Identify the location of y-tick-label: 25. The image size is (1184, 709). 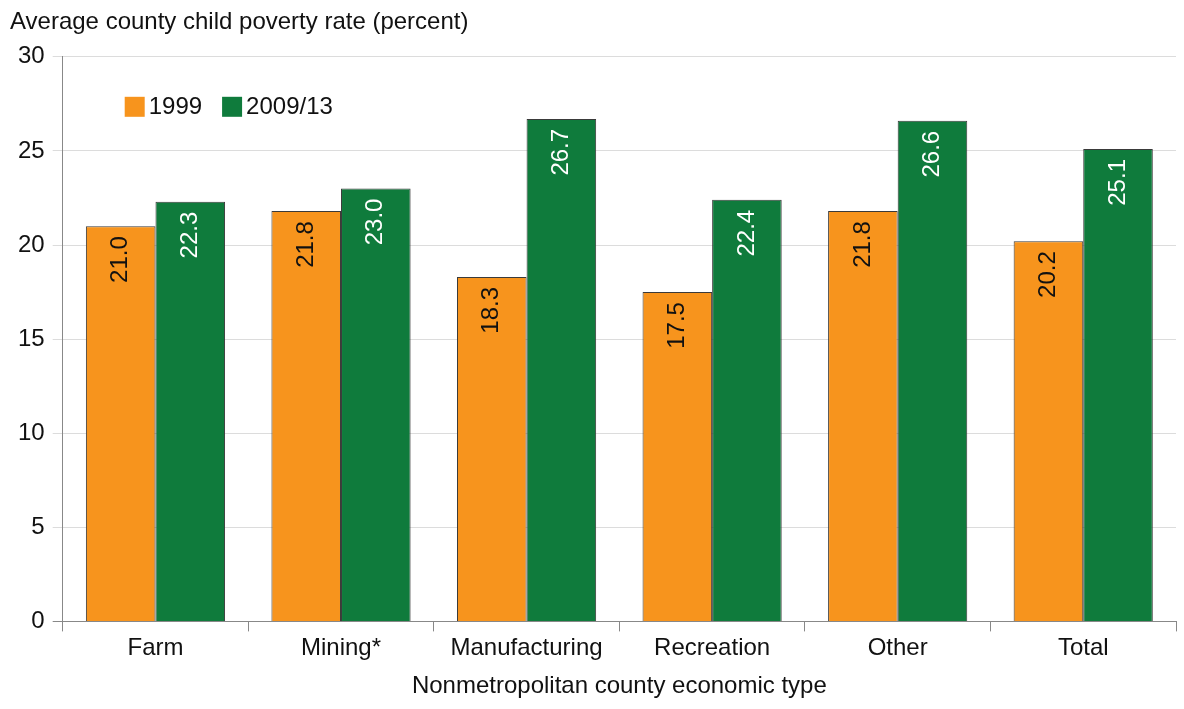
(31, 149).